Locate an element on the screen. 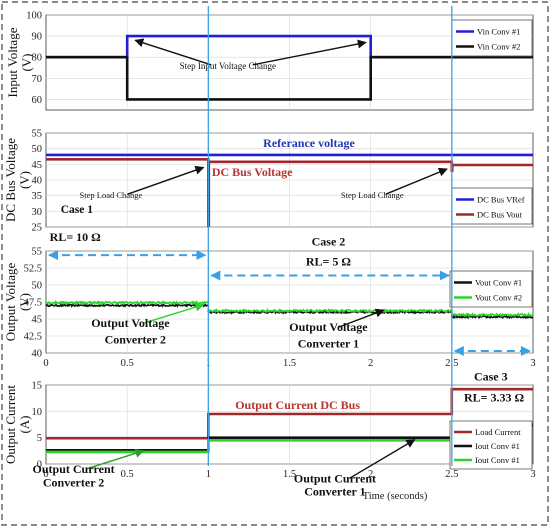 The width and height of the screenshot is (550, 527). annotation-text: Case 1 is located at coordinates (77, 210).